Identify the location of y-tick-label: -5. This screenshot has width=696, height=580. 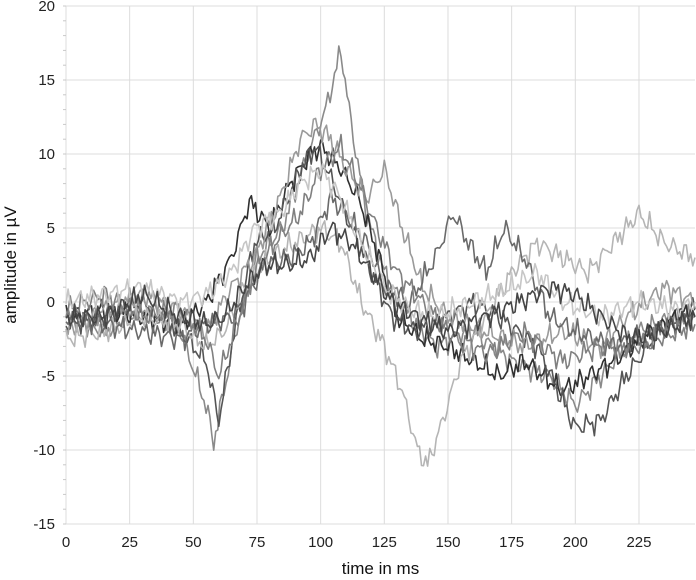
(48, 376).